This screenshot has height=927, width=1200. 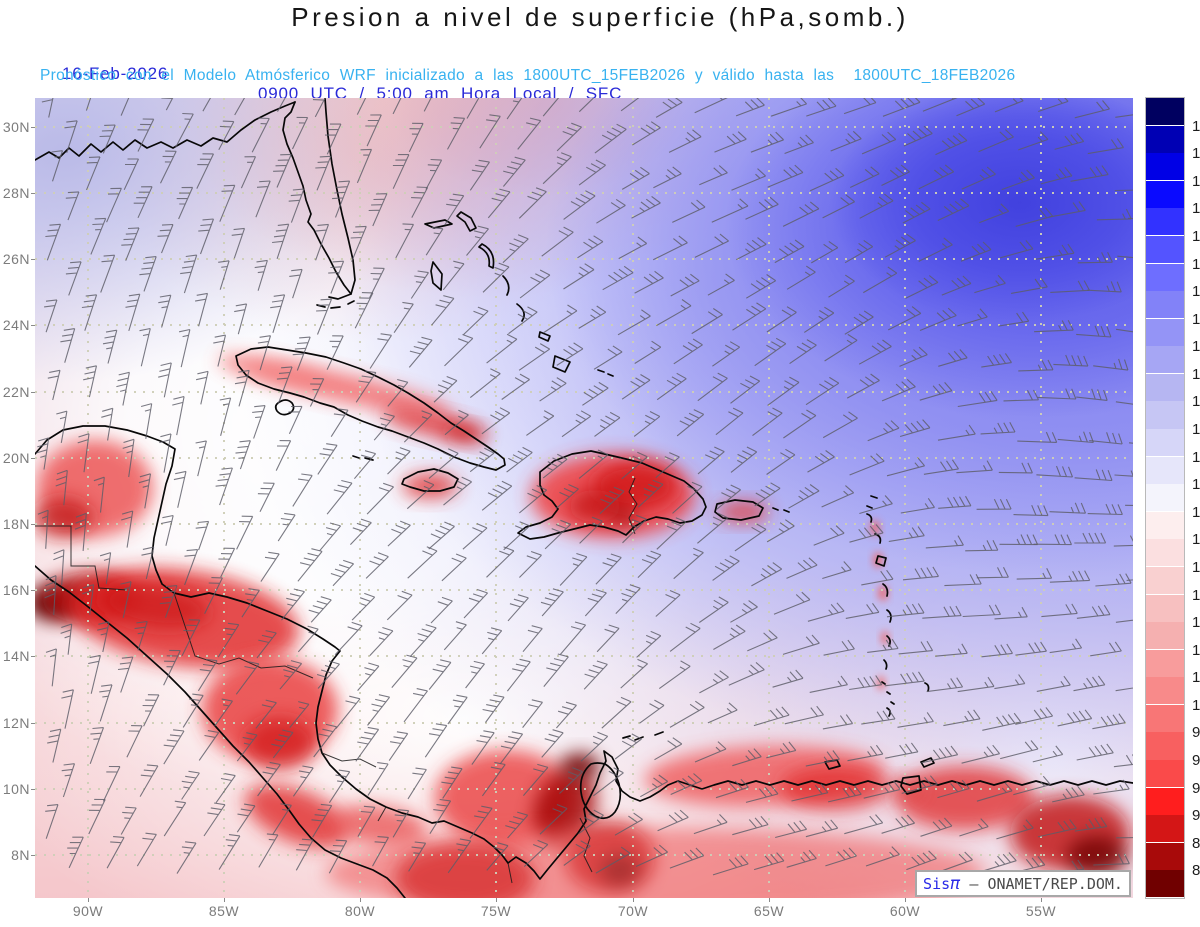 What do you see at coordinates (1196, 374) in the screenshot?
I see `colorbar-value: 1018` at bounding box center [1196, 374].